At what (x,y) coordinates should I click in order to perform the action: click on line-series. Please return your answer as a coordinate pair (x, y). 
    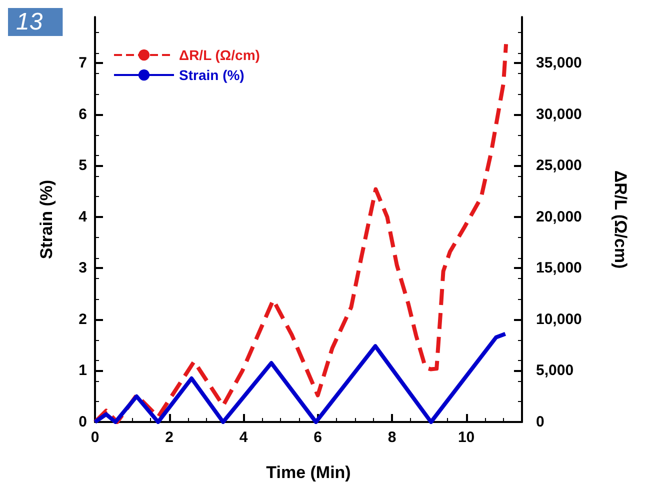
    Looking at the image, I should click on (300, 378).